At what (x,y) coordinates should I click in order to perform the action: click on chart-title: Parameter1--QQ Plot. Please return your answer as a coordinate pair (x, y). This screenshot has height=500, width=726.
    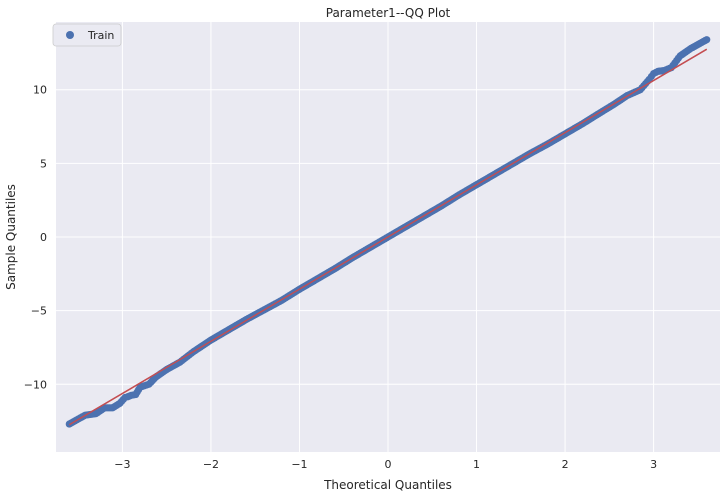
    Looking at the image, I should click on (388, 13).